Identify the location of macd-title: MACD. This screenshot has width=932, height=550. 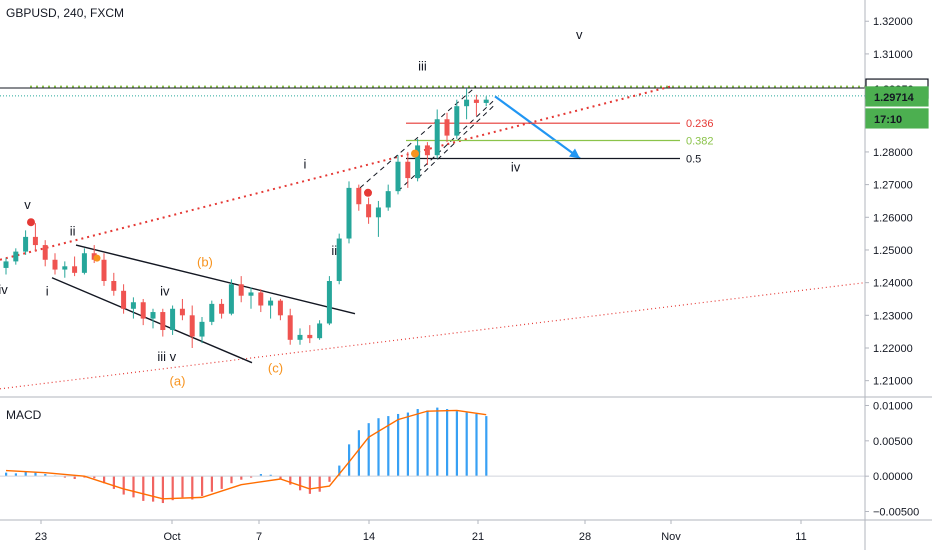
(24, 415).